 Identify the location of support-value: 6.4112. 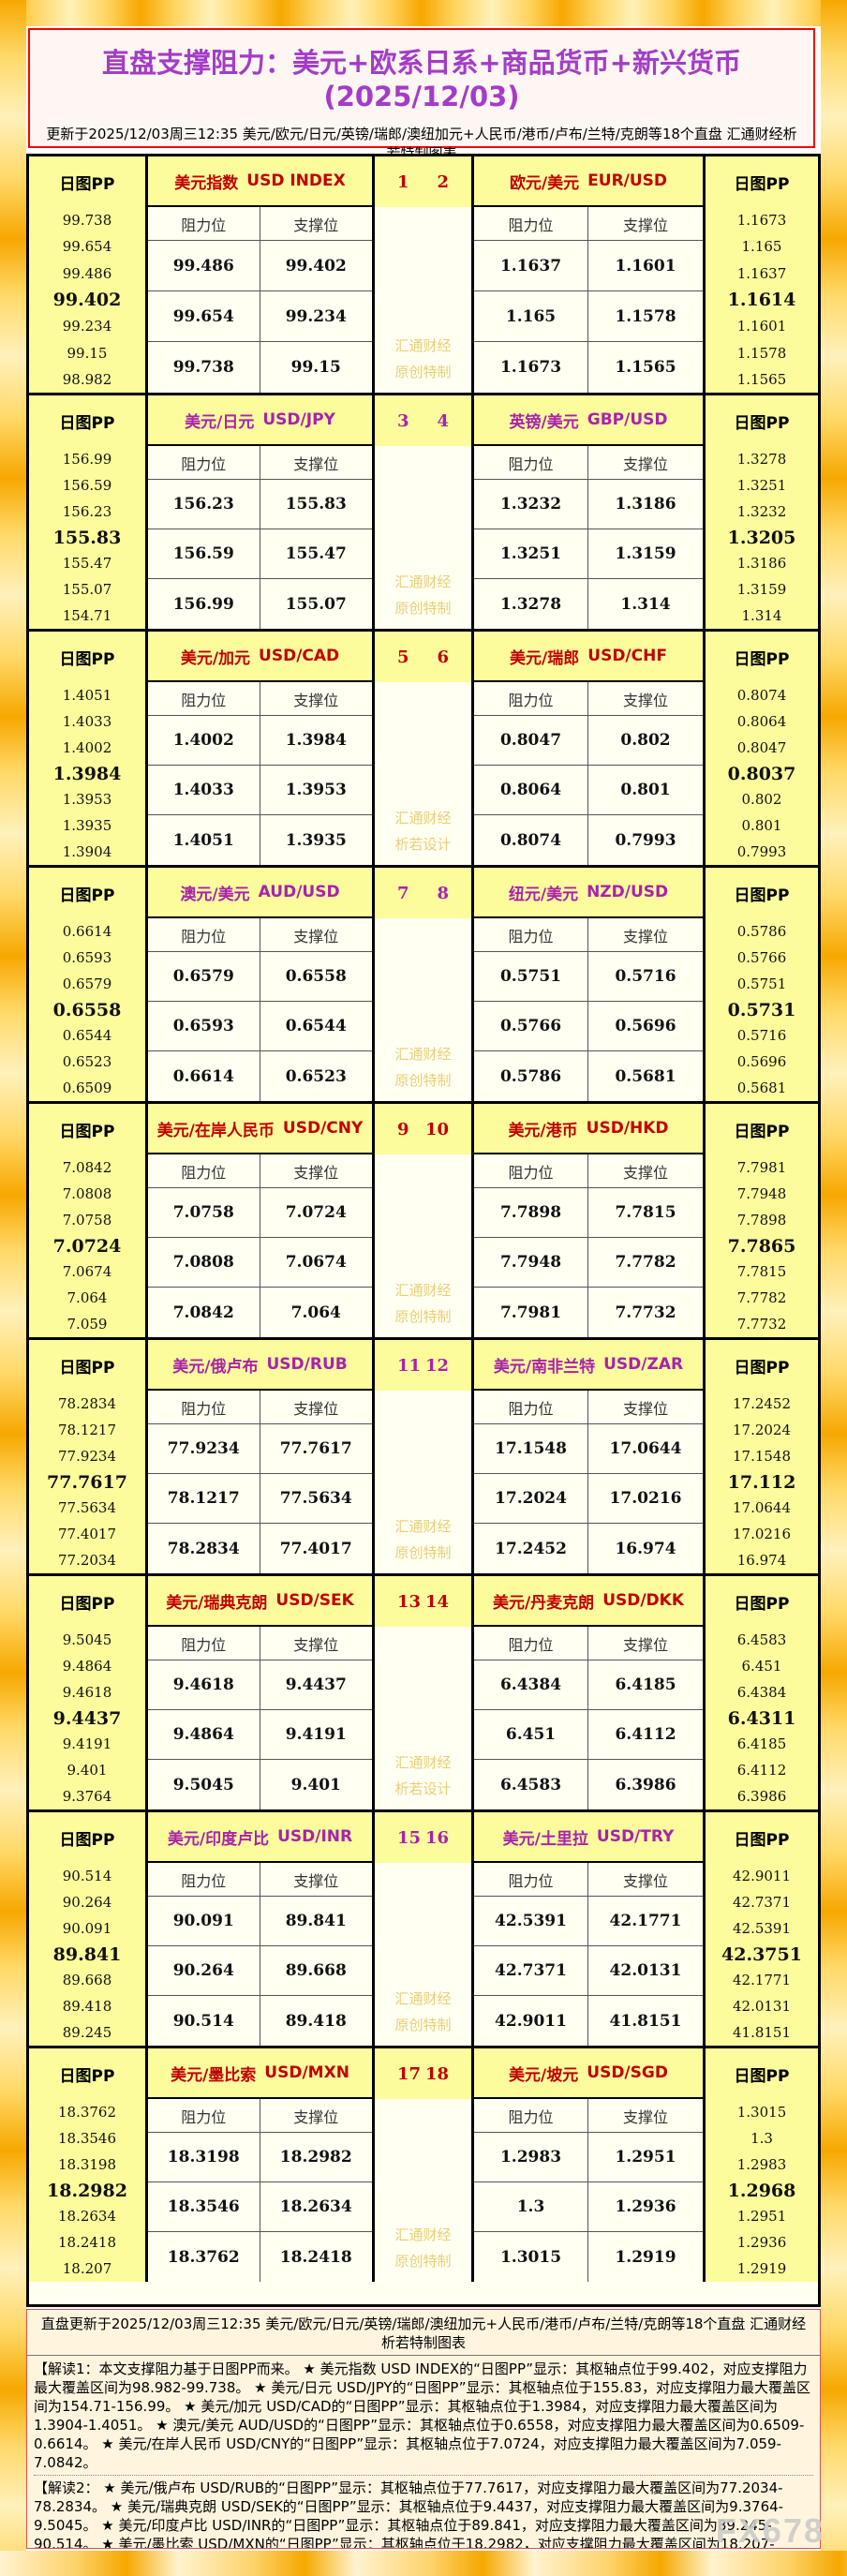
(645, 1735).